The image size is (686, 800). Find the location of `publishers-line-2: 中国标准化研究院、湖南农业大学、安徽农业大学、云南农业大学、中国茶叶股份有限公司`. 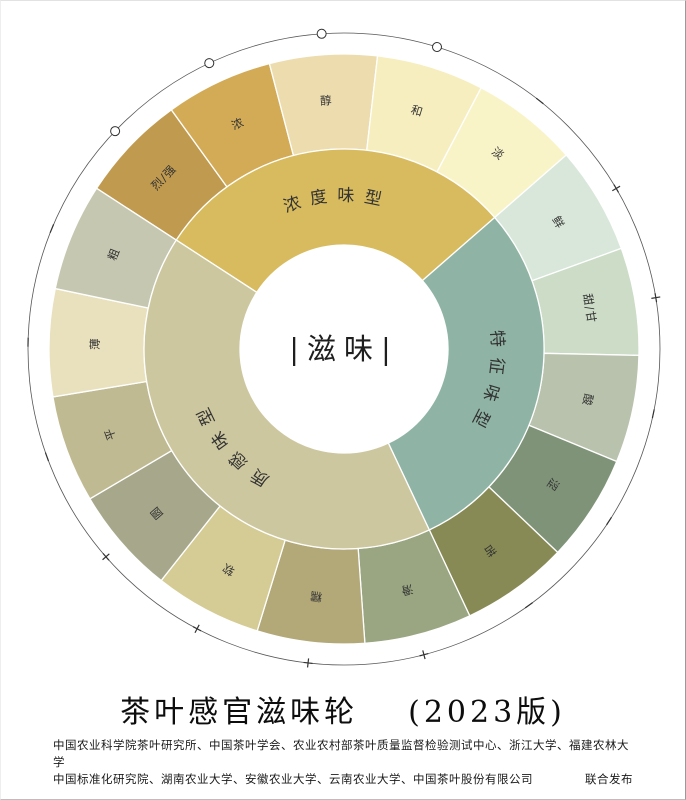

publishers-line-2: 中国标准化研究院、湖南农业大学、安徽农业大学、云南农业大学、中国茶叶股份有限公司 is located at coordinates (293, 779).